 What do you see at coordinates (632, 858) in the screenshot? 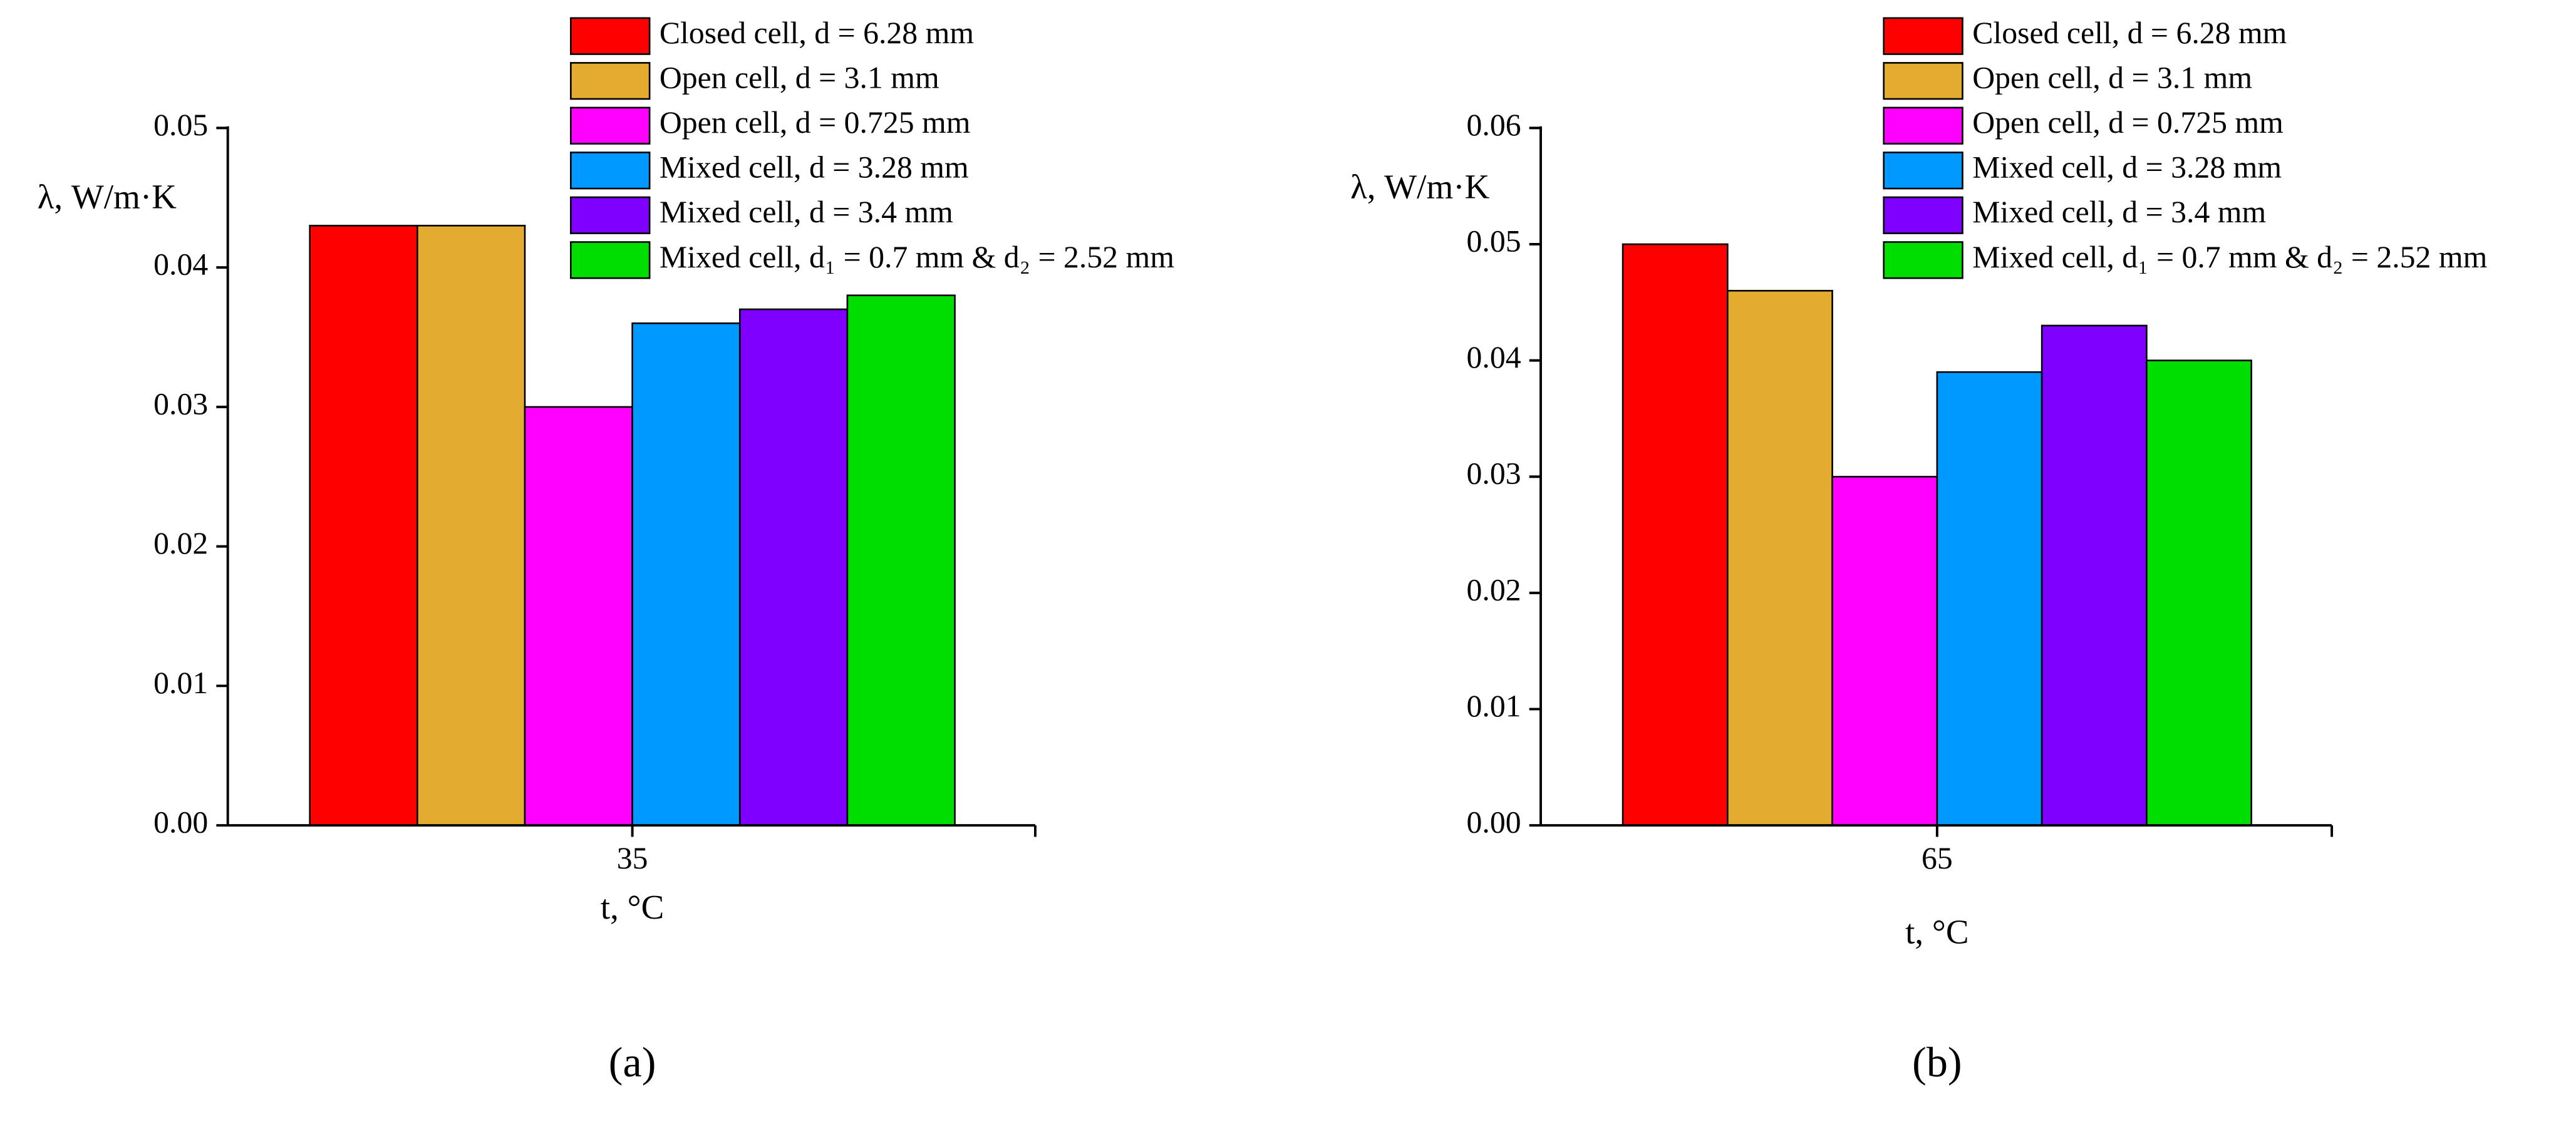
I see `x-tick-label: 35` at bounding box center [632, 858].